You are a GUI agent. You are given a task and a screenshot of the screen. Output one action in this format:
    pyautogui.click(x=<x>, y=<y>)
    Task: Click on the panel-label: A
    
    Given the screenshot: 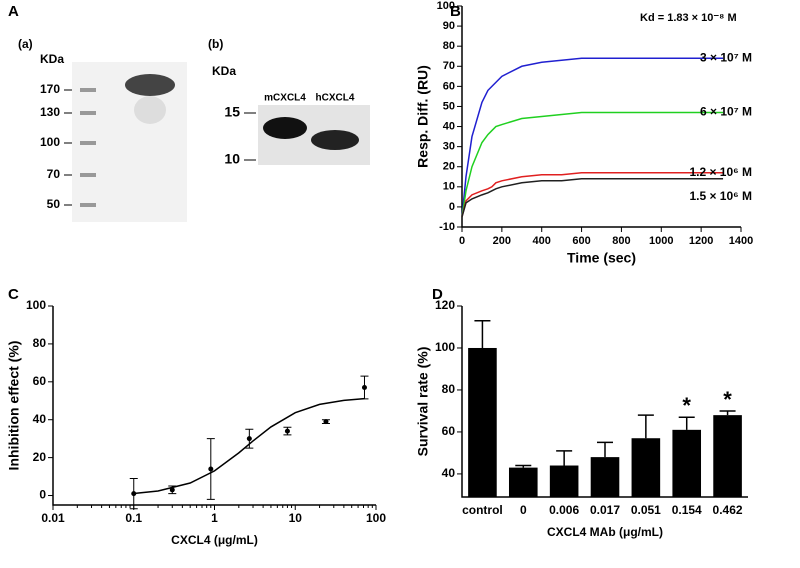 What is the action you would take?
    pyautogui.click(x=13, y=11)
    